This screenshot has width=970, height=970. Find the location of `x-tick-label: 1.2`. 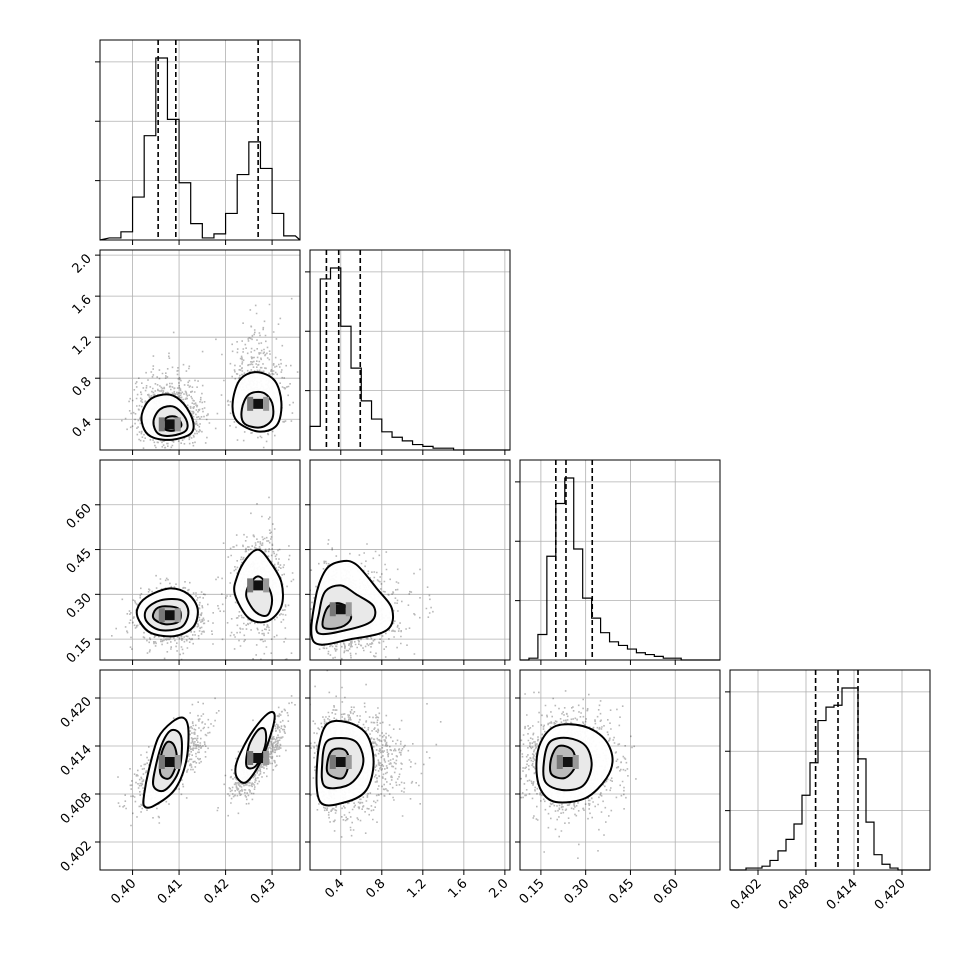

x-tick-label: 1.2 is located at coordinates (416, 888).